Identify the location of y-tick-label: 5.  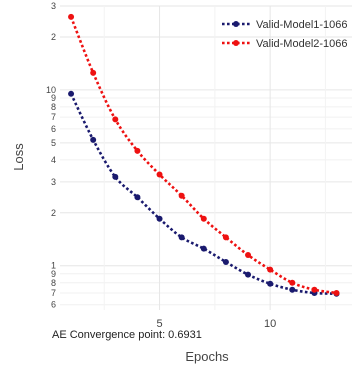
(53, 143).